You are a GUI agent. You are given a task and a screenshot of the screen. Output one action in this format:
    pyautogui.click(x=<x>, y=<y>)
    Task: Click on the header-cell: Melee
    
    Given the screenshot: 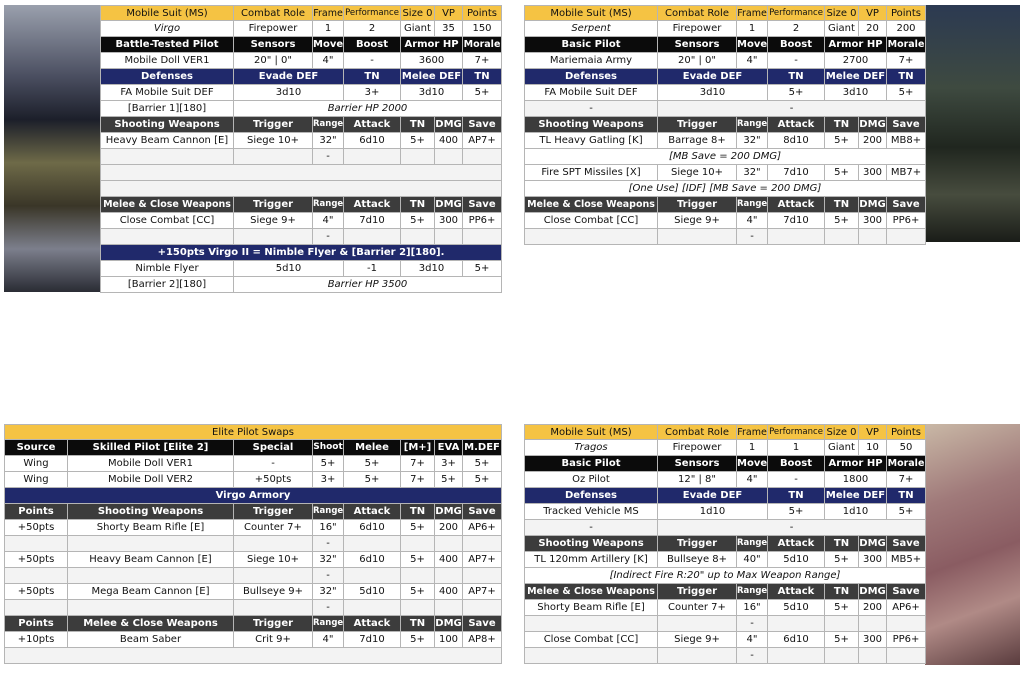 What is the action you would take?
    pyautogui.click(x=372, y=448)
    